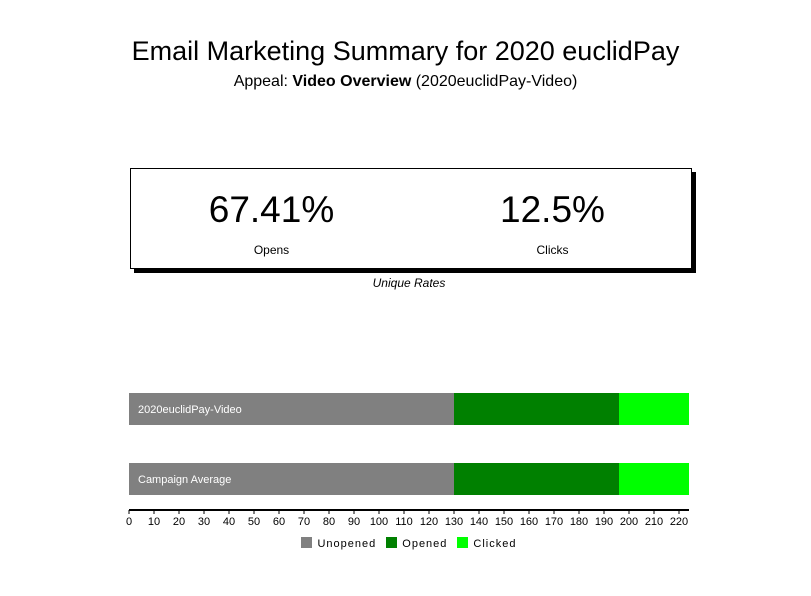 The height and width of the screenshot is (596, 811). What do you see at coordinates (271, 209) in the screenshot?
I see `opens-rate-value: 67.41%` at bounding box center [271, 209].